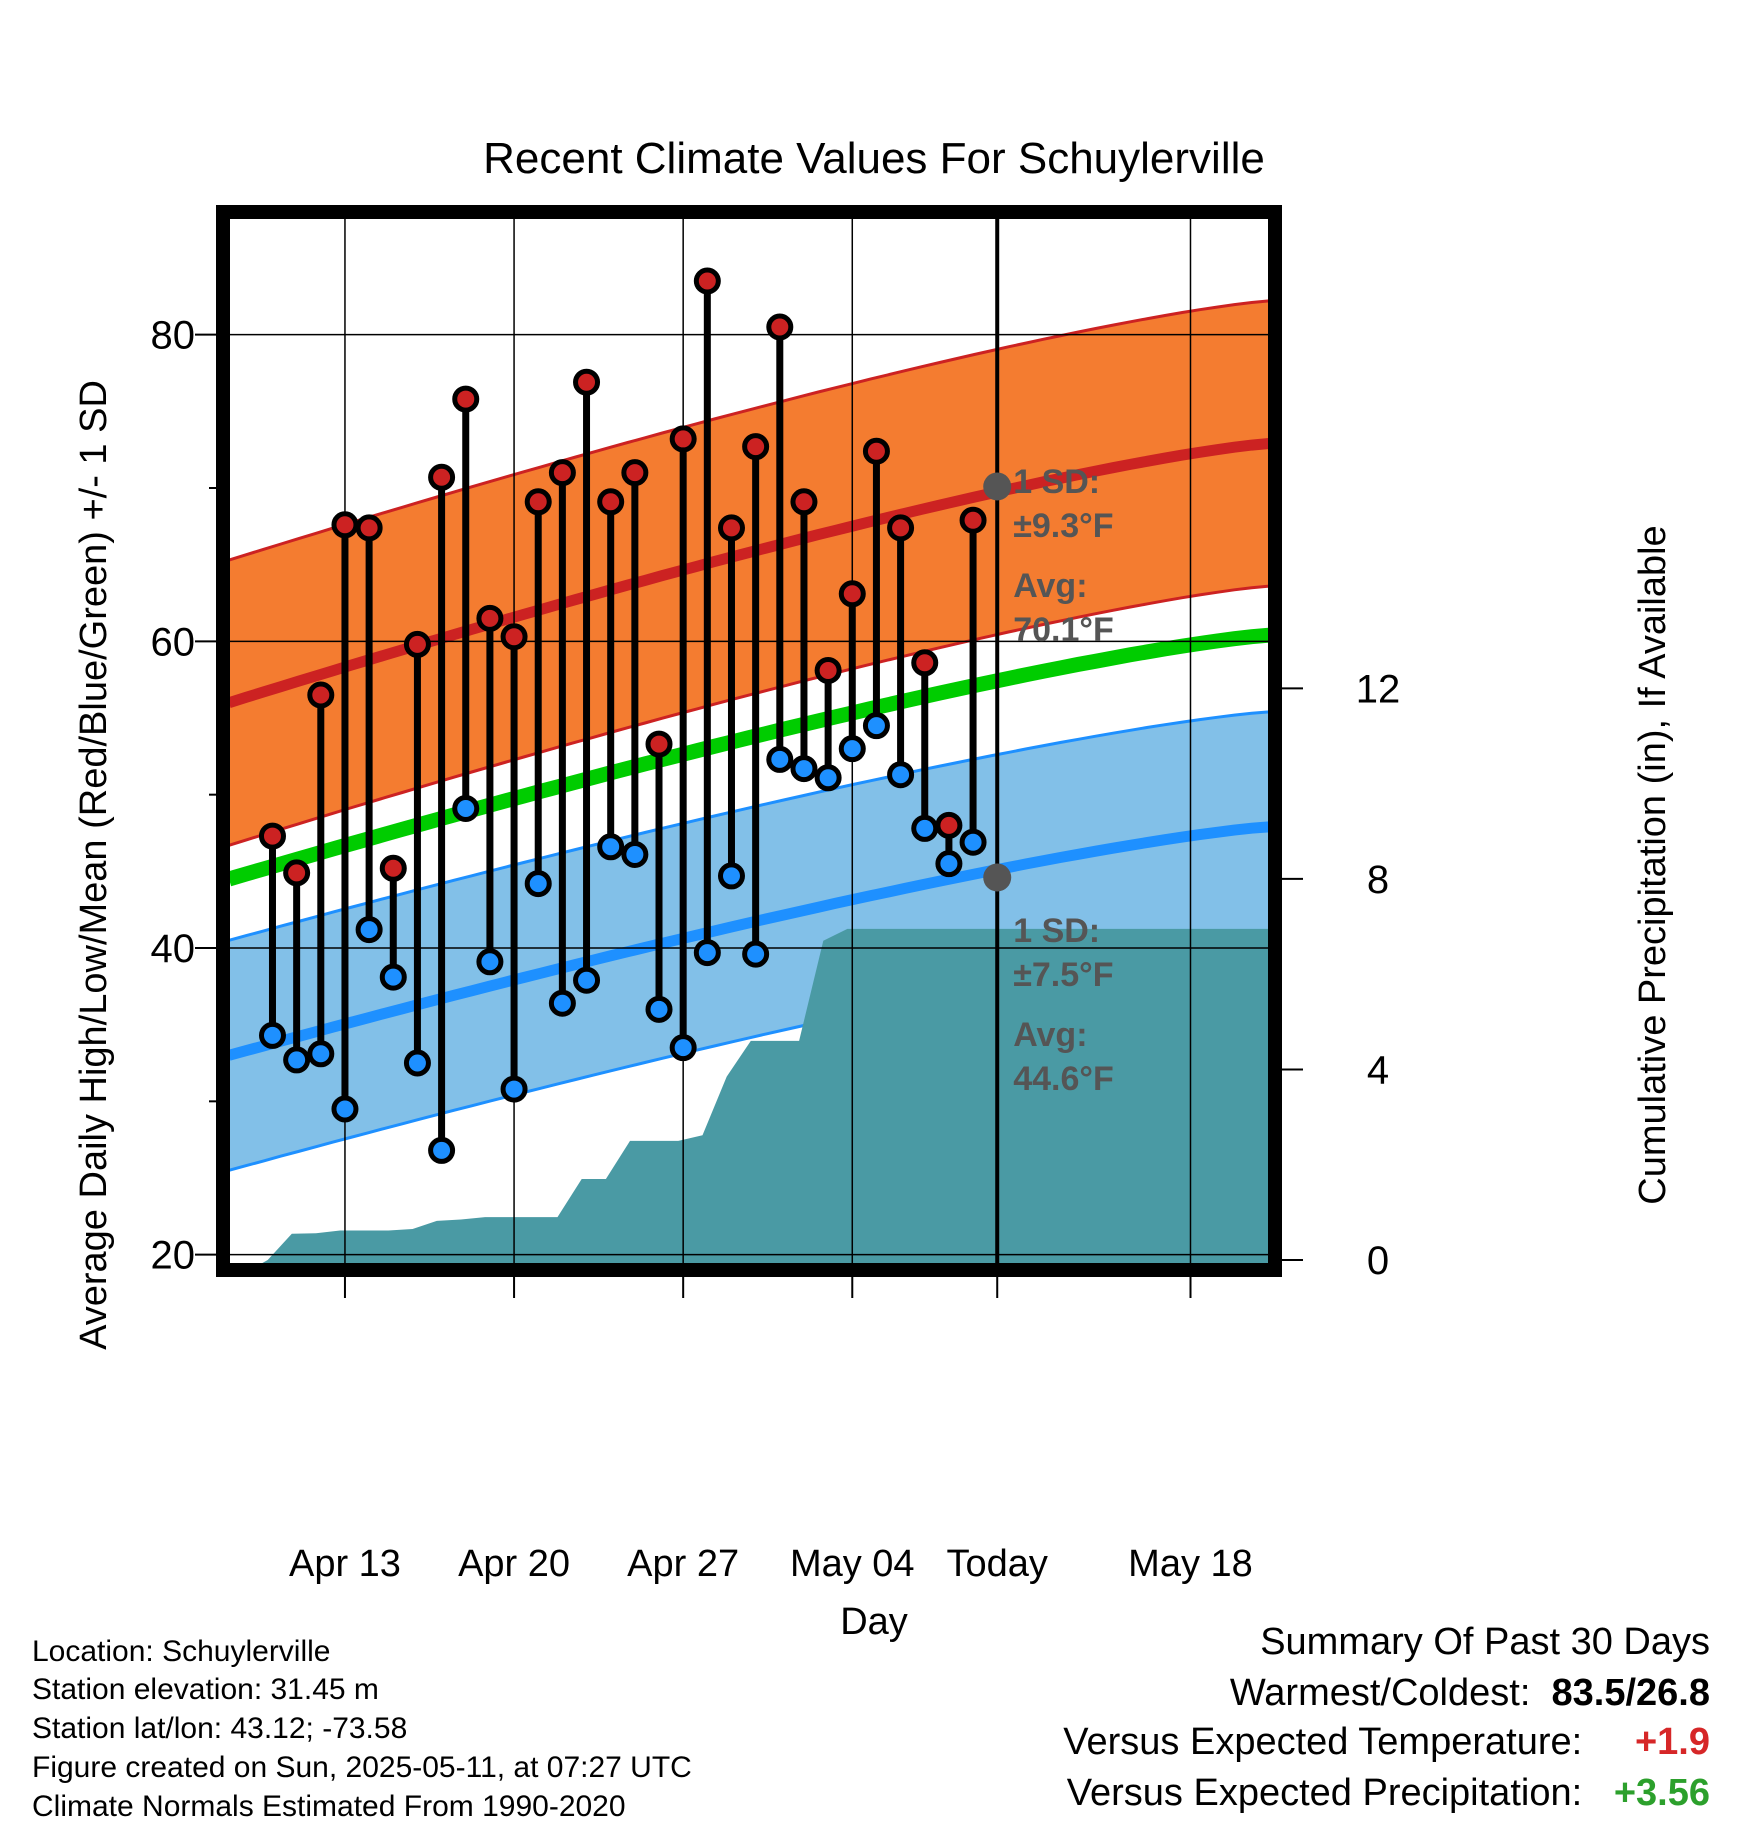 Image resolution: width=1748 pixels, height=1828 pixels. I want to click on high-sd-annotation: 1 SD:, so click(1056, 482).